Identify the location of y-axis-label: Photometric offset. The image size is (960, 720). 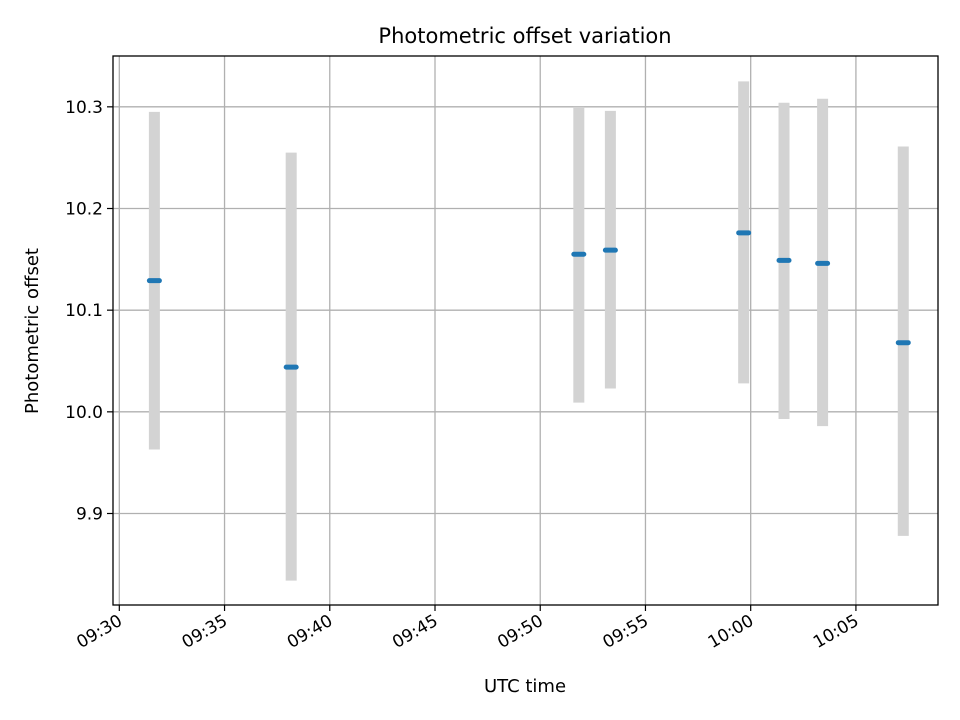
(32, 331).